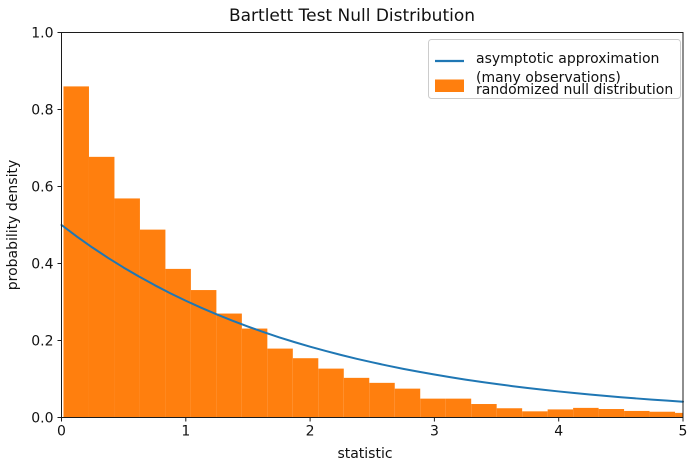  What do you see at coordinates (434, 432) in the screenshot?
I see `x-tick-label: 3` at bounding box center [434, 432].